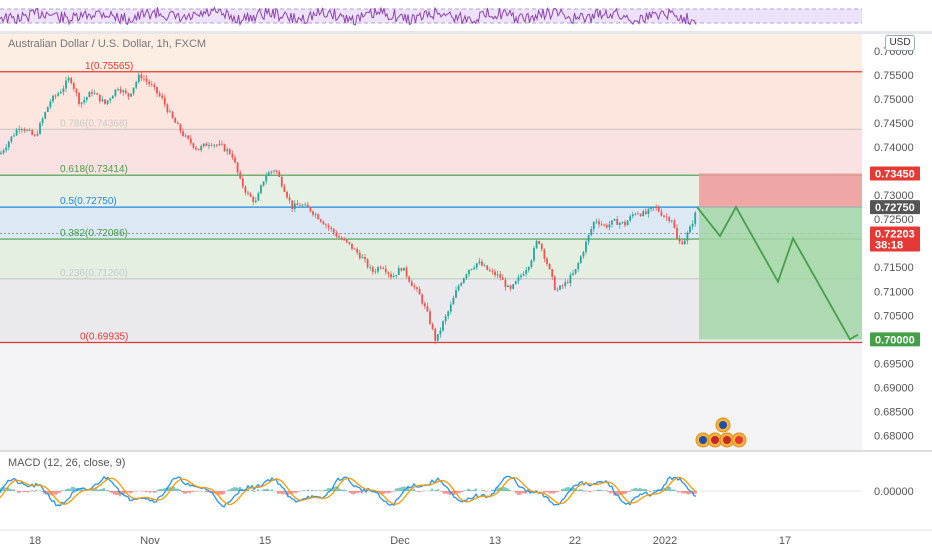 The height and width of the screenshot is (550, 932). What do you see at coordinates (466, 539) in the screenshot?
I see `time-axis: 18 Nov 15 Dec 13 22 2022 17` at bounding box center [466, 539].